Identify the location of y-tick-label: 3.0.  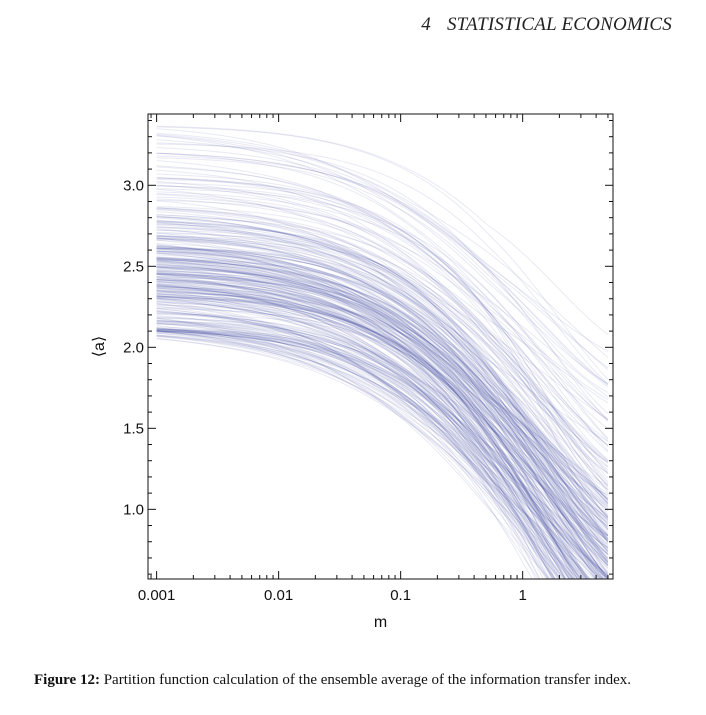
(133, 185).